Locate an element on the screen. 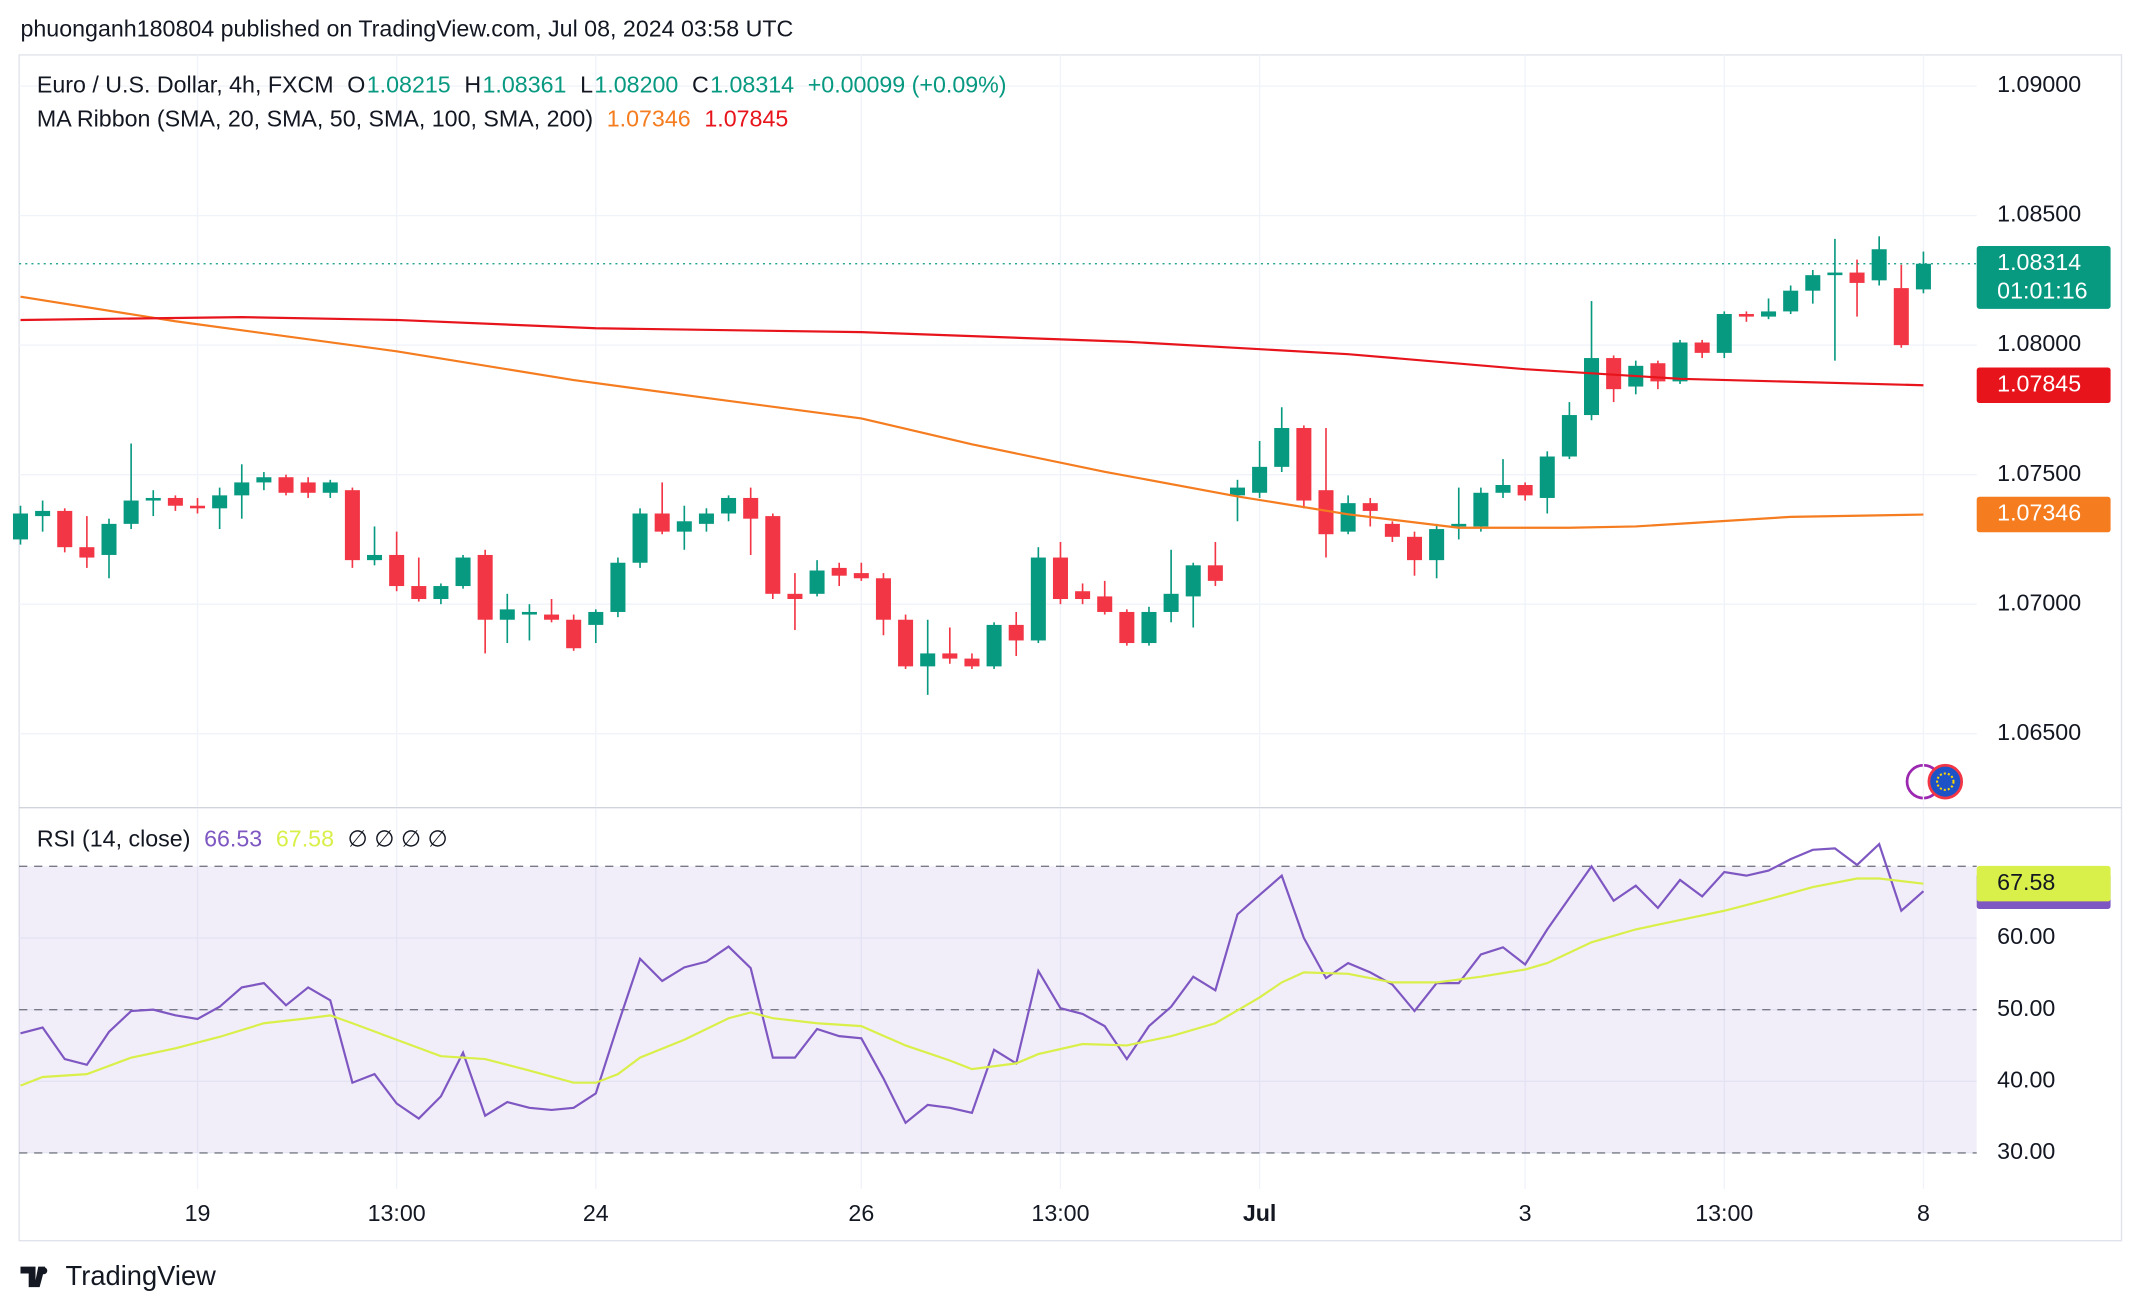 The height and width of the screenshot is (1312, 2142). y-tick-label: 1.08500 is located at coordinates (2039, 214).